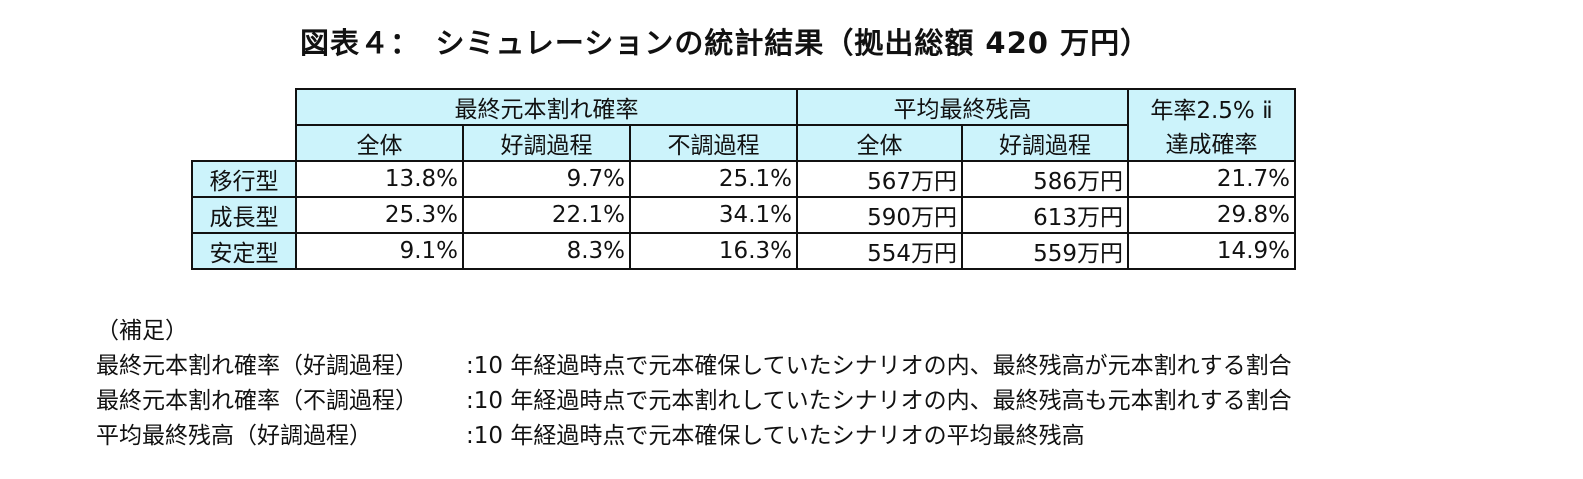 The width and height of the screenshot is (1583, 479). Describe the element at coordinates (879, 366) in the screenshot. I see `note-description: :10 年経過時点で元本確保していたシナリオの内、最終残高が元本割れする割合` at that location.